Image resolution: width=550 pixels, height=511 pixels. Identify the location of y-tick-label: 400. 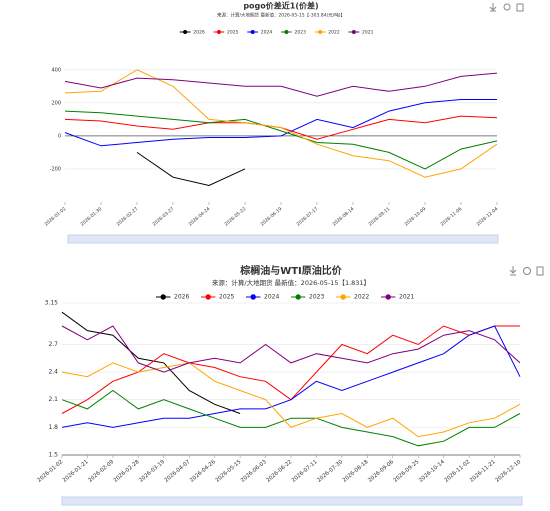
(56, 70).